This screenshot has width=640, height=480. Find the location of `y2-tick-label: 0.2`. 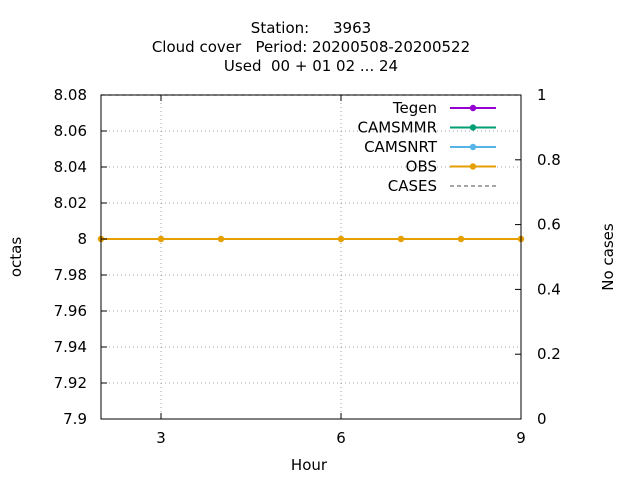

y2-tick-label: 0.2 is located at coordinates (549, 354).